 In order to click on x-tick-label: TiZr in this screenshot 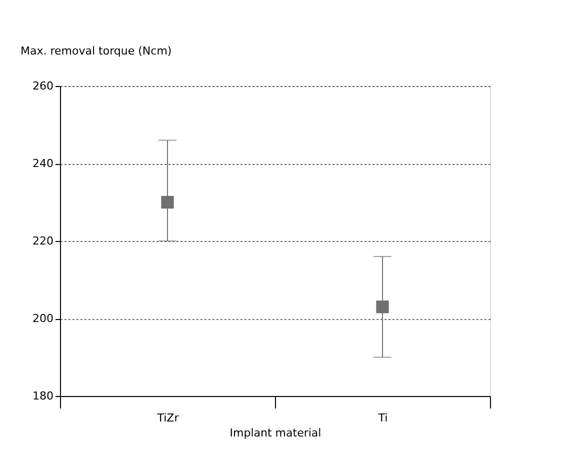, I will do `click(168, 418)`.